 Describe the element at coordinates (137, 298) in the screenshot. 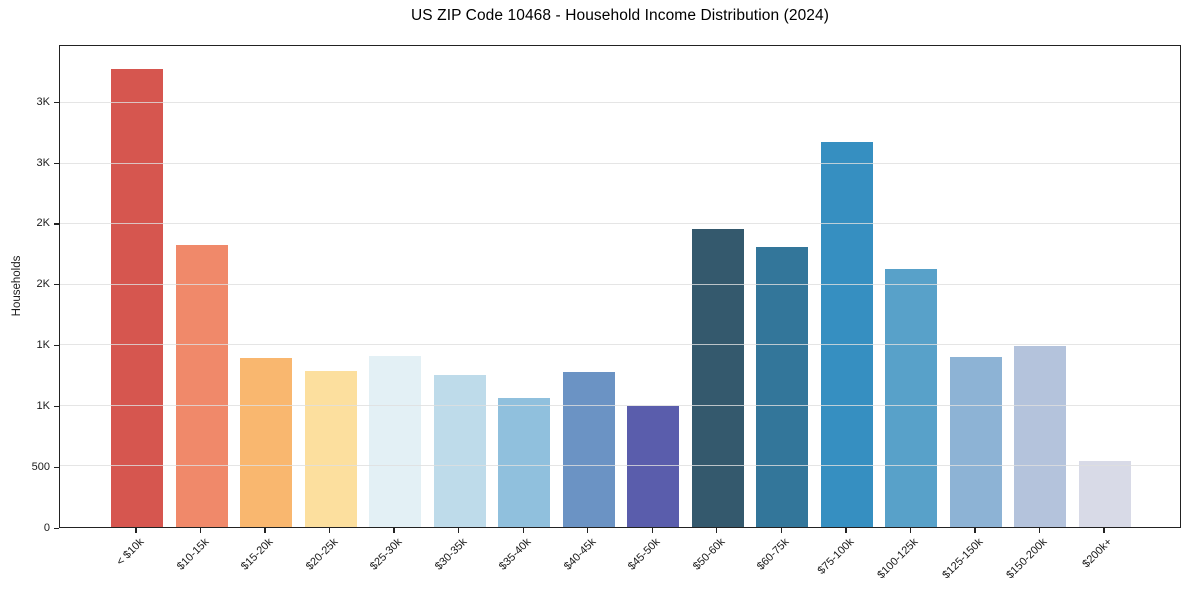

I see `bar-10k` at that location.